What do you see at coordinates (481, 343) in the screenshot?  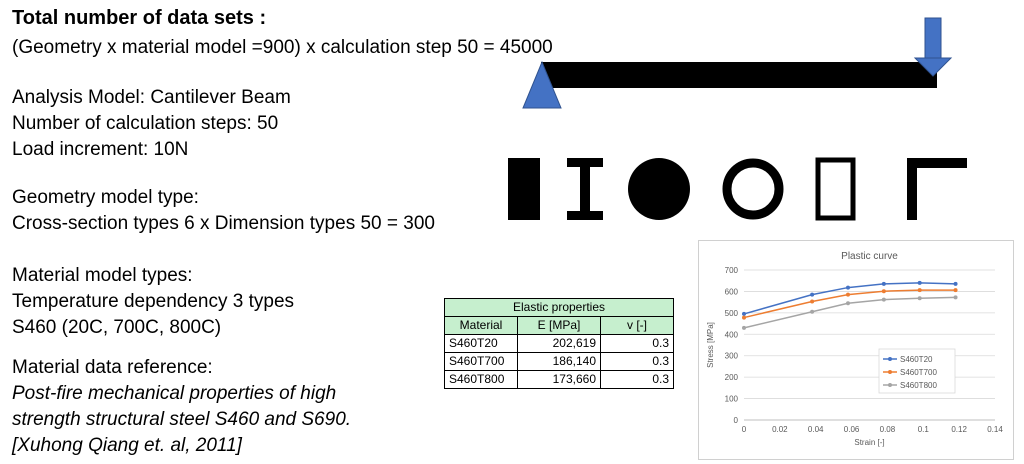 I see `table-cell: S460T20` at bounding box center [481, 343].